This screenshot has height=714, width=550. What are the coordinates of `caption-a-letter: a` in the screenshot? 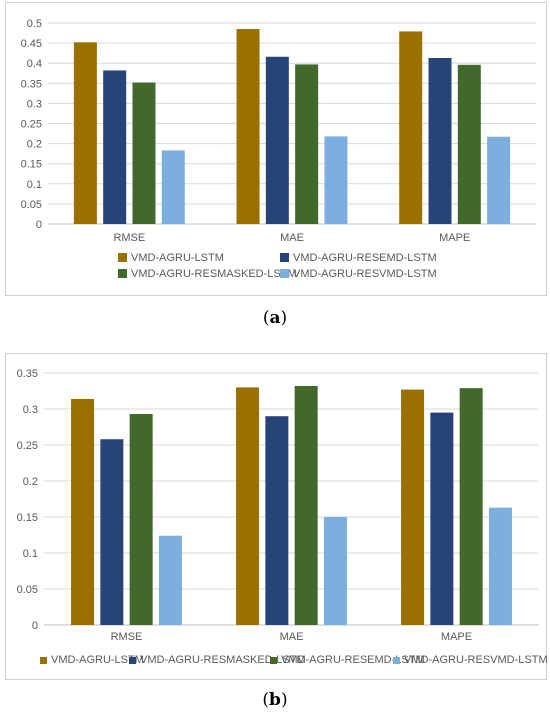 It's located at (275, 318).